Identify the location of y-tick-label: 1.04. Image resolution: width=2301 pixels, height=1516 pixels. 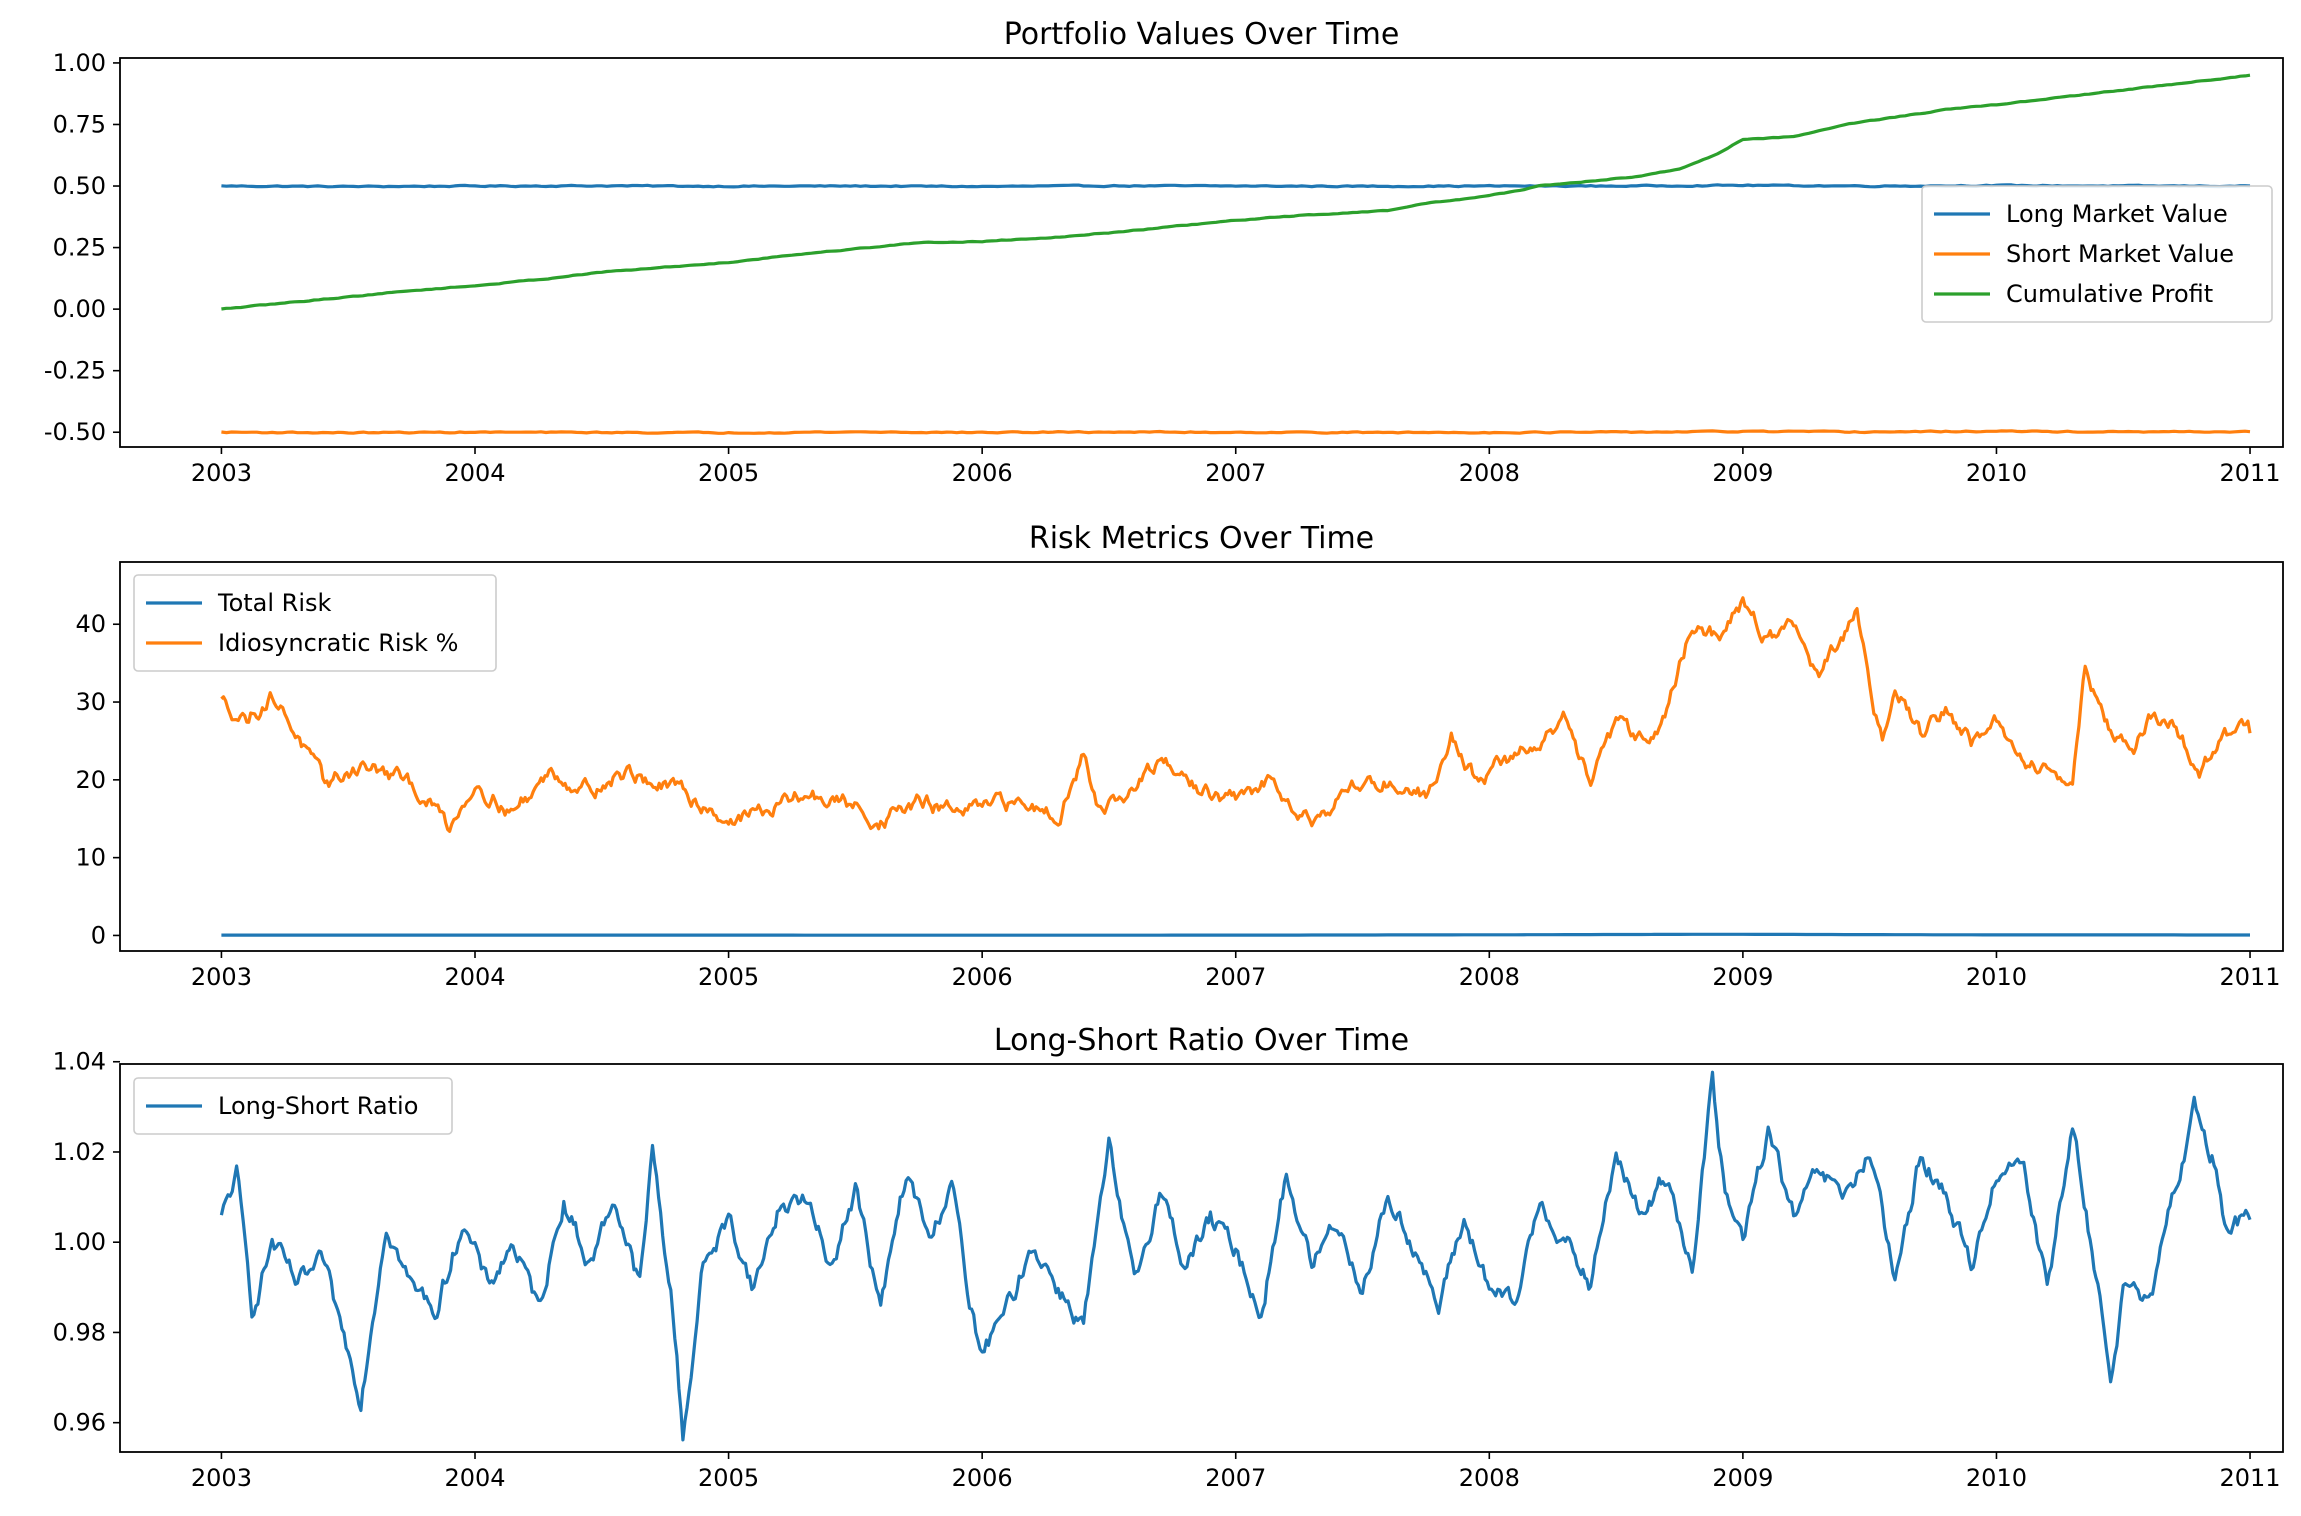
(79, 1062).